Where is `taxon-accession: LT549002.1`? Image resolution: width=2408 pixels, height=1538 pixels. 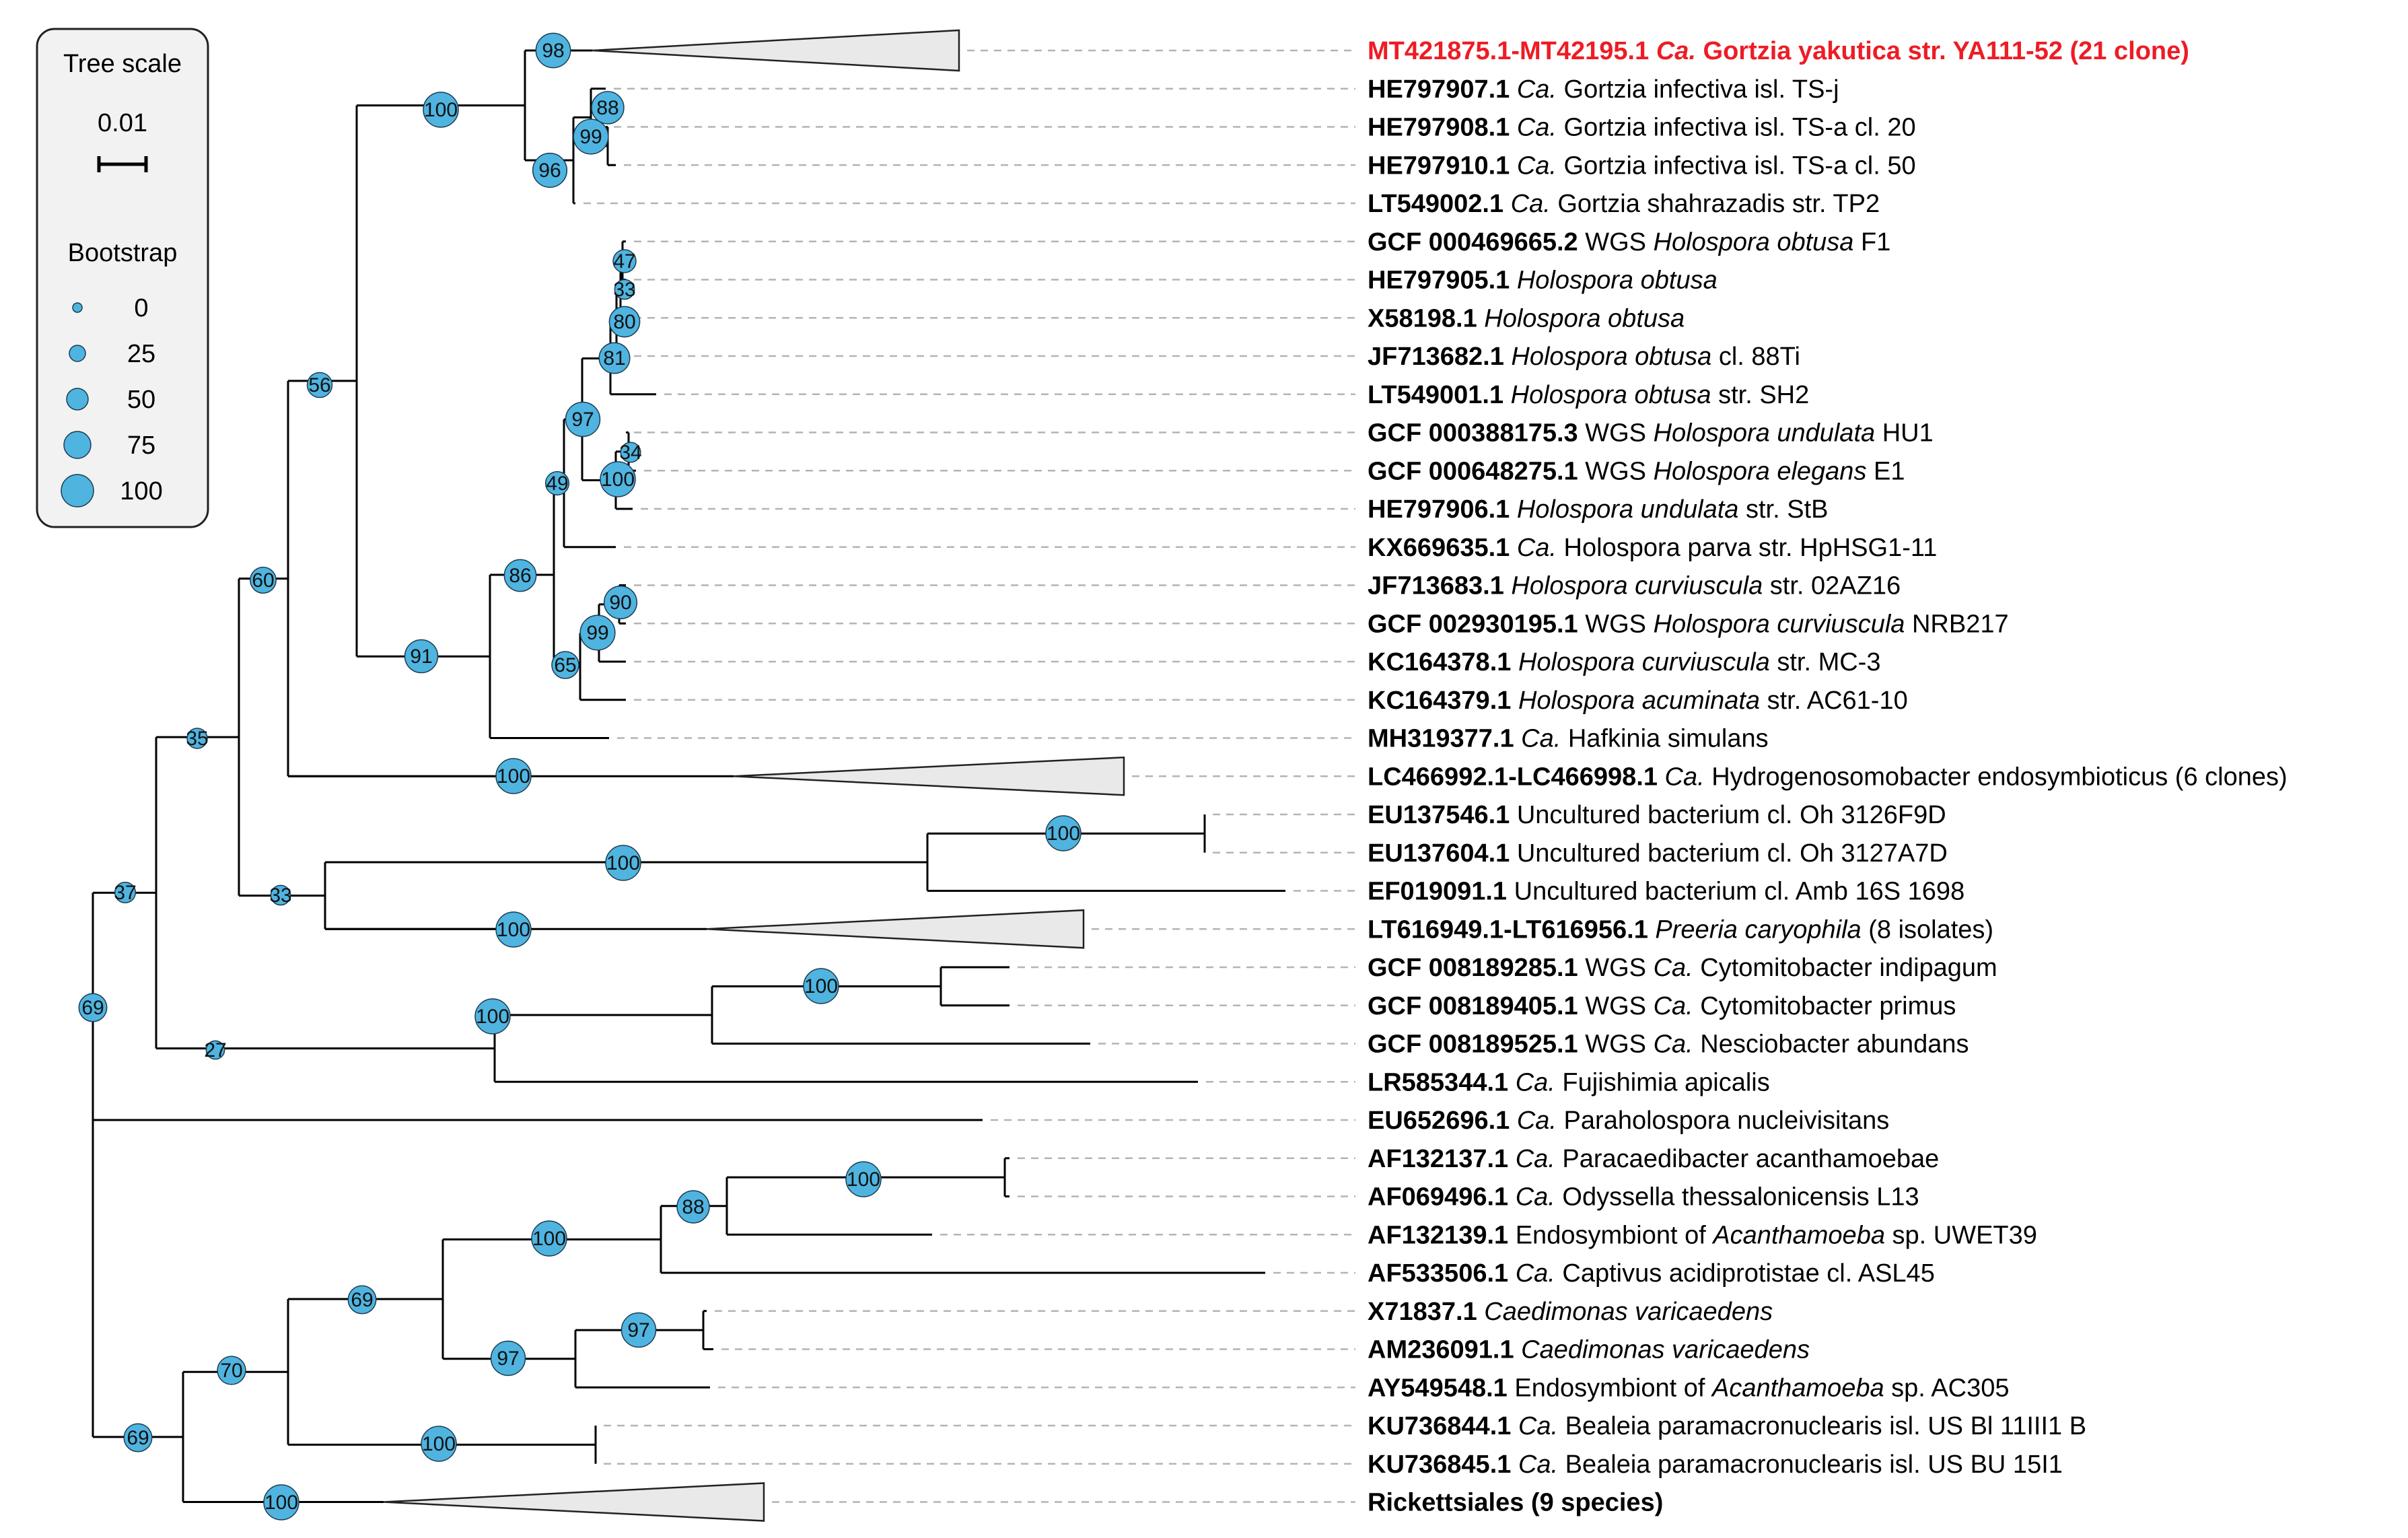 taxon-accession: LT549002.1 is located at coordinates (1435, 204).